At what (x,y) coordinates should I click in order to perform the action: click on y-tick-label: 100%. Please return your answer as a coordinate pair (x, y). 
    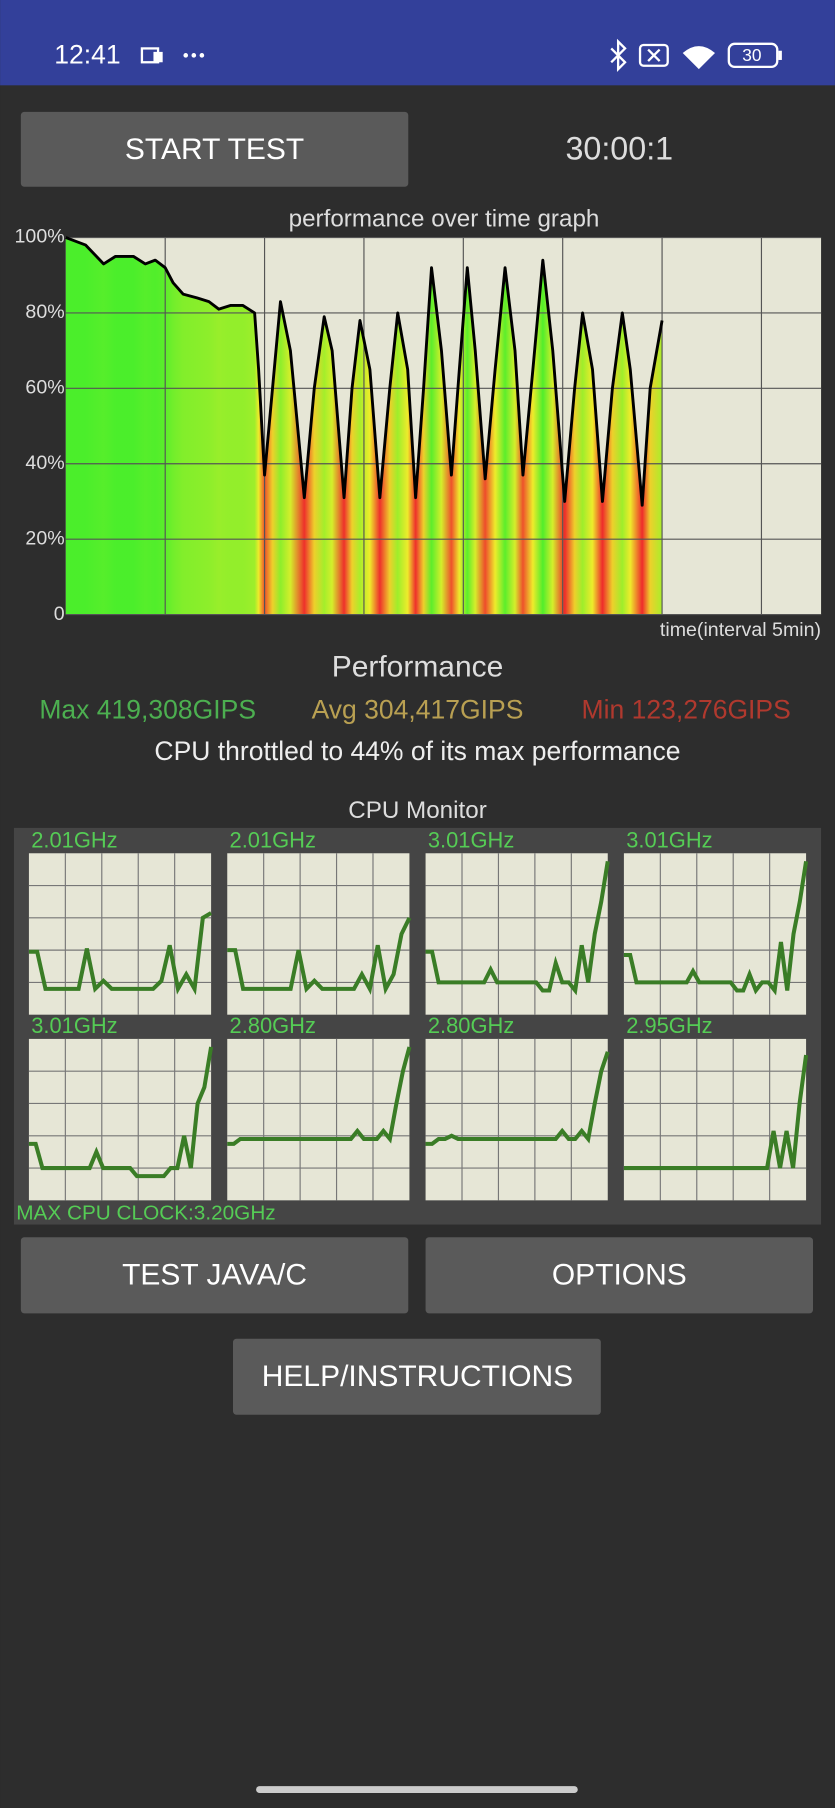
    Looking at the image, I should click on (40, 237).